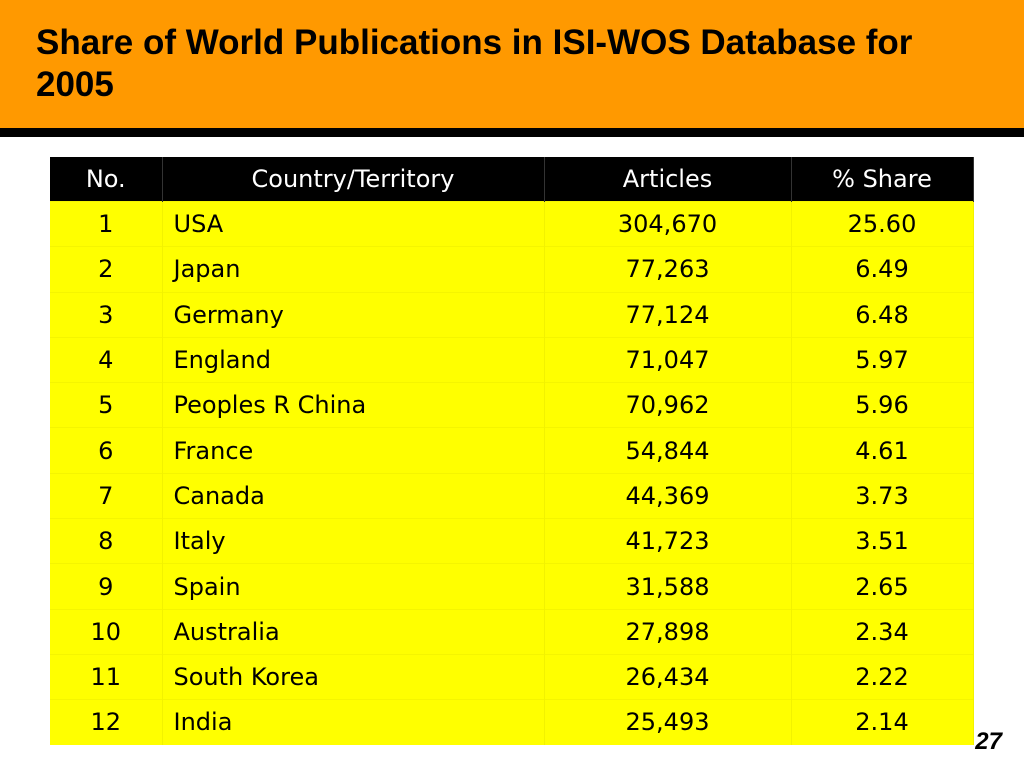  Describe the element at coordinates (353, 586) in the screenshot. I see `cell-country: Spain` at that location.